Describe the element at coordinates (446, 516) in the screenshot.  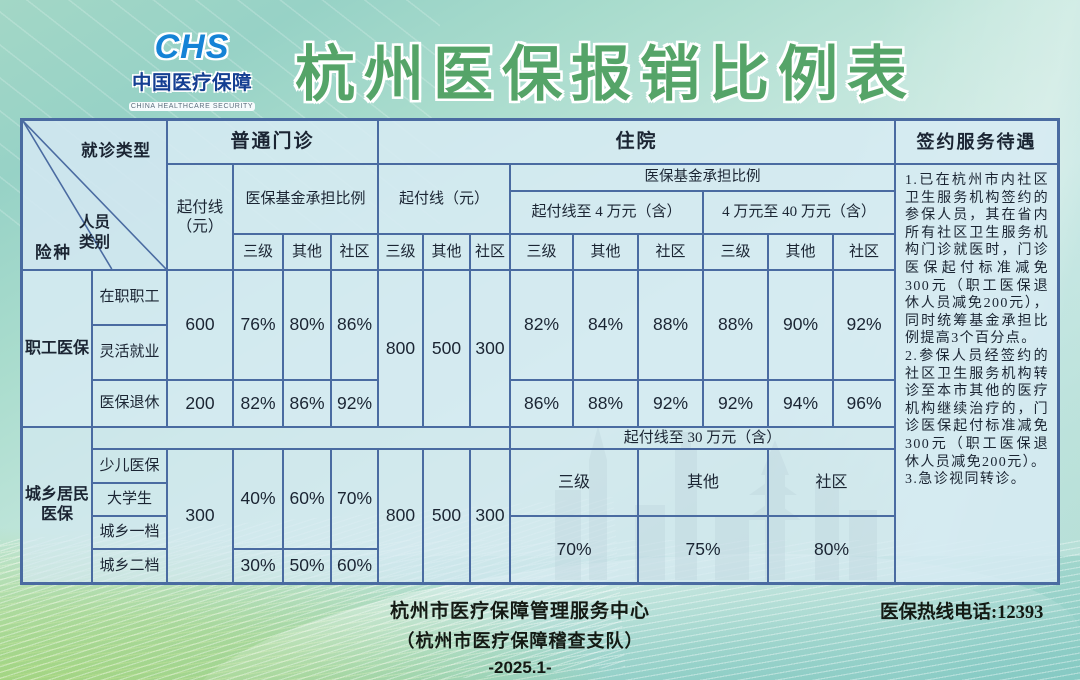
I see `cell-res-in-deductible-other: 500` at that location.